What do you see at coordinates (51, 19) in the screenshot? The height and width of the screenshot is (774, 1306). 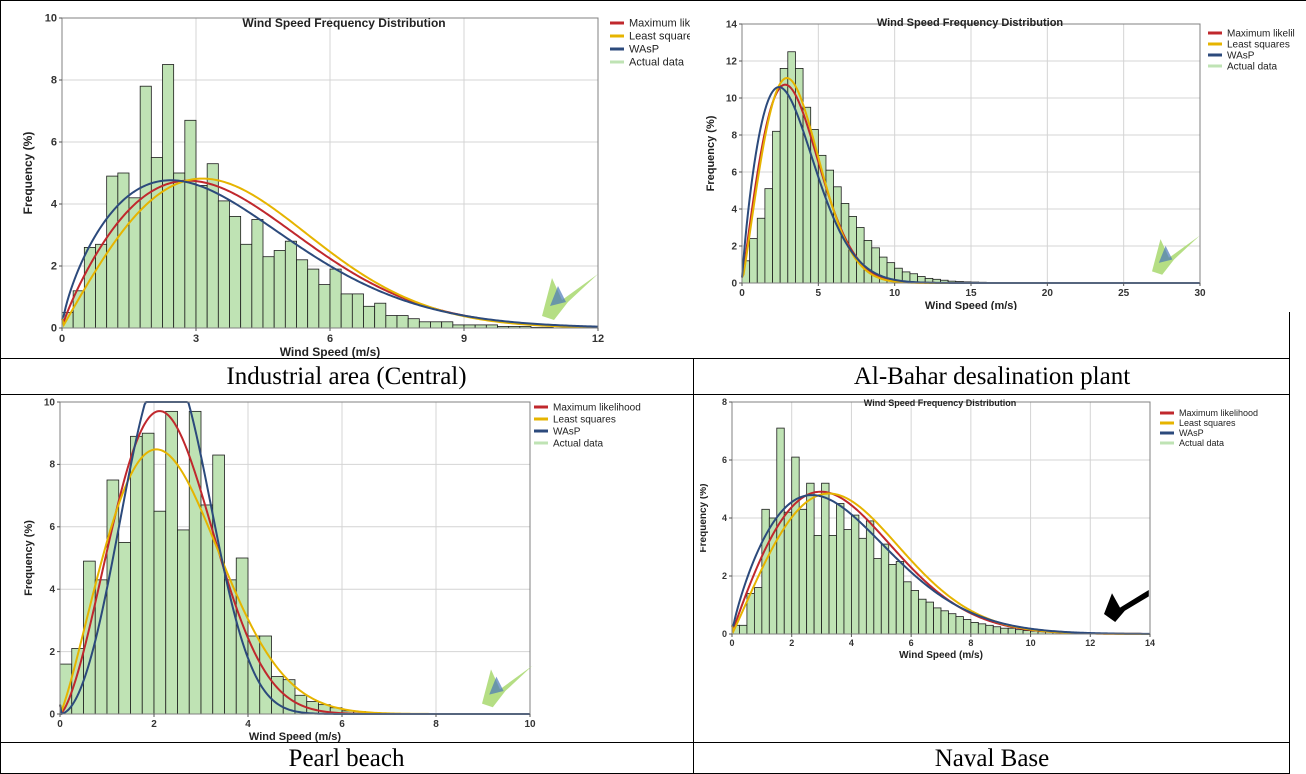 I see `y-tick-label: 10` at bounding box center [51, 19].